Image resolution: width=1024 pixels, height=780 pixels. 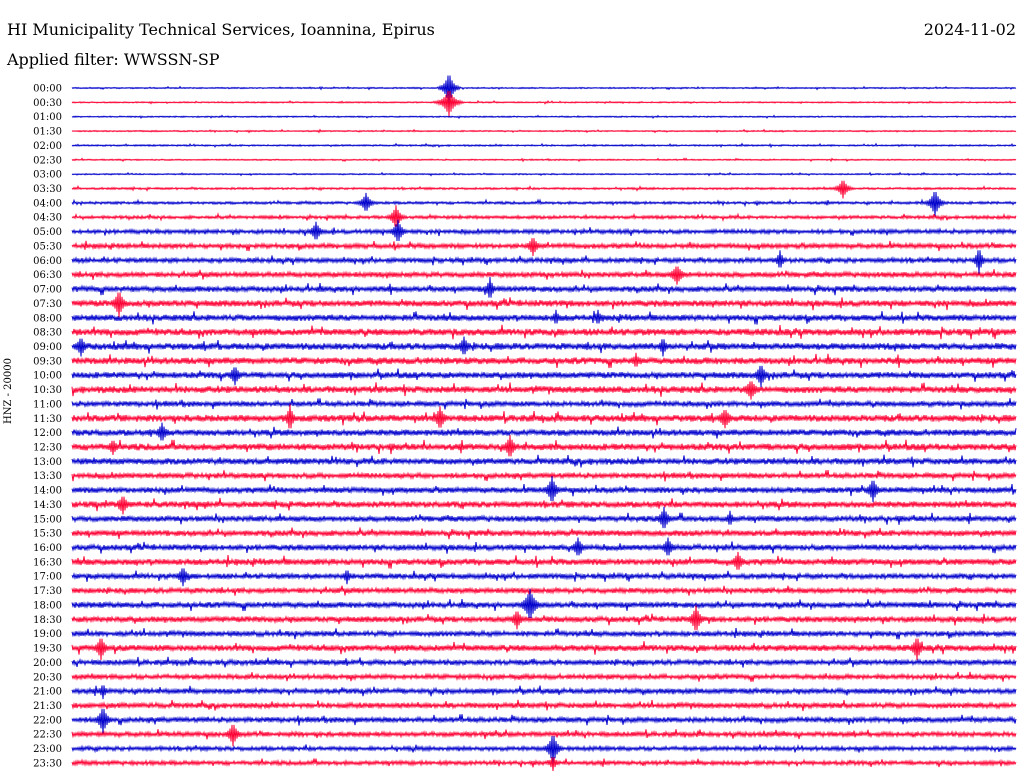 I want to click on time-label: 10:30, so click(x=47, y=390).